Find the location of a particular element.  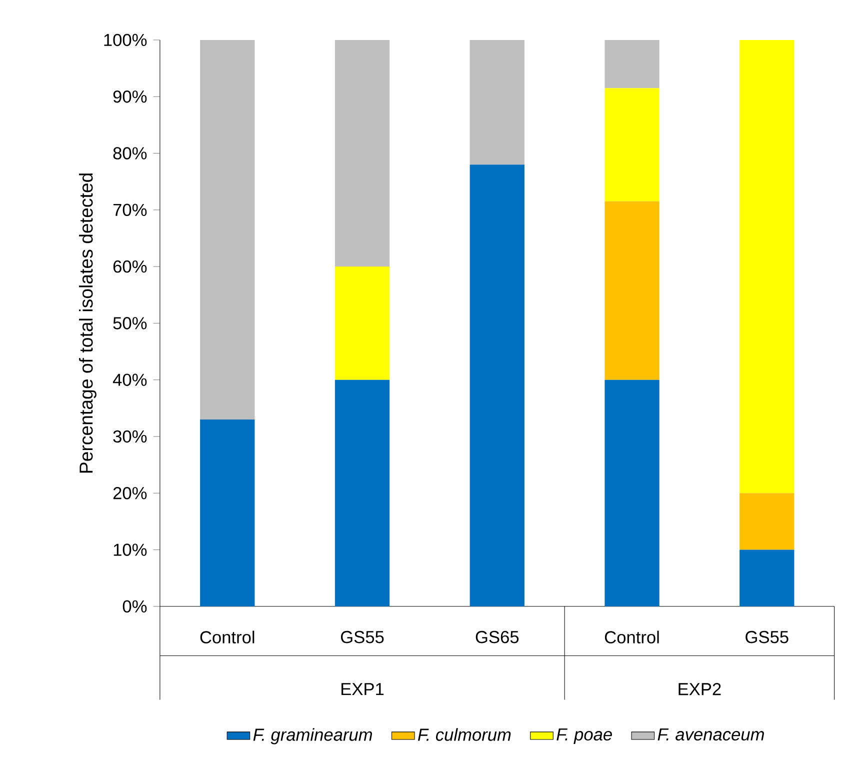

legend-label: F. graminearum is located at coordinates (312, 736).